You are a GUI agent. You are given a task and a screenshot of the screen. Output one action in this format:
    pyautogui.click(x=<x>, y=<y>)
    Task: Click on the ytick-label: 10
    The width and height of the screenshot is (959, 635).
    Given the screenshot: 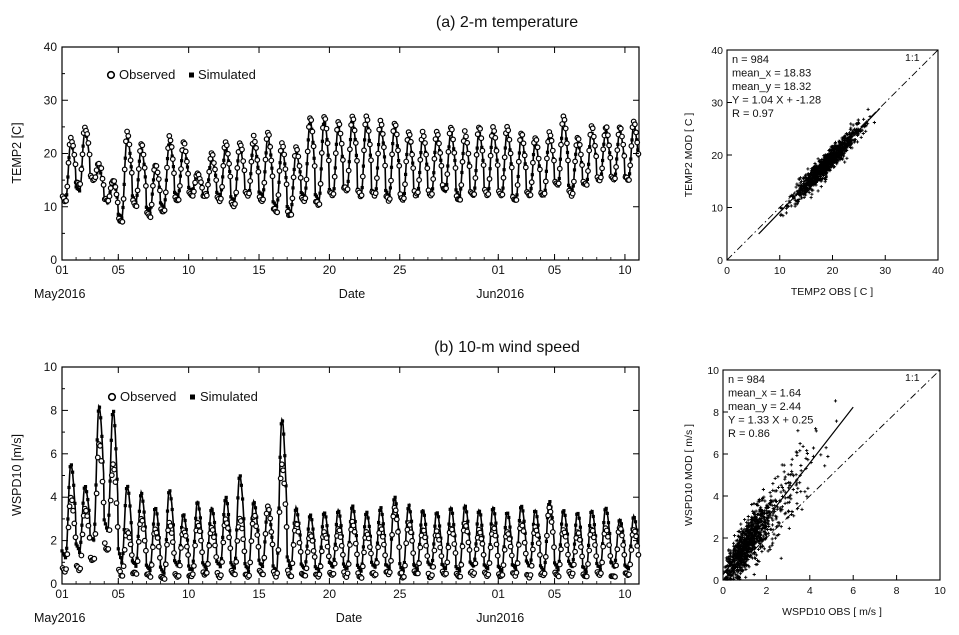 What is the action you would take?
    pyautogui.click(x=51, y=367)
    